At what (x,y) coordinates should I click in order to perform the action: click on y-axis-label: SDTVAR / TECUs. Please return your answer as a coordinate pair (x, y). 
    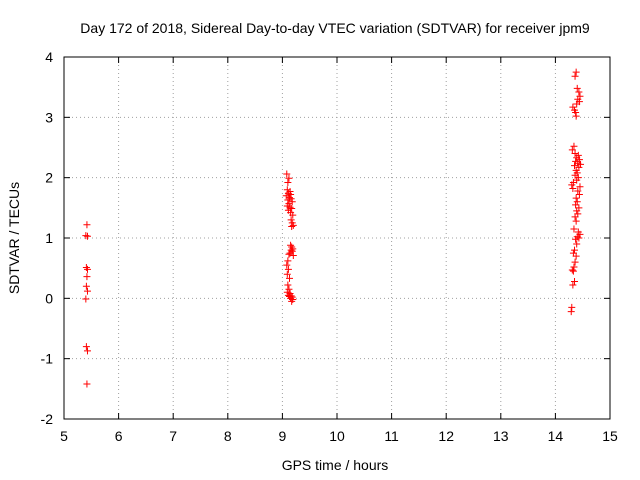
    Looking at the image, I should click on (14, 238).